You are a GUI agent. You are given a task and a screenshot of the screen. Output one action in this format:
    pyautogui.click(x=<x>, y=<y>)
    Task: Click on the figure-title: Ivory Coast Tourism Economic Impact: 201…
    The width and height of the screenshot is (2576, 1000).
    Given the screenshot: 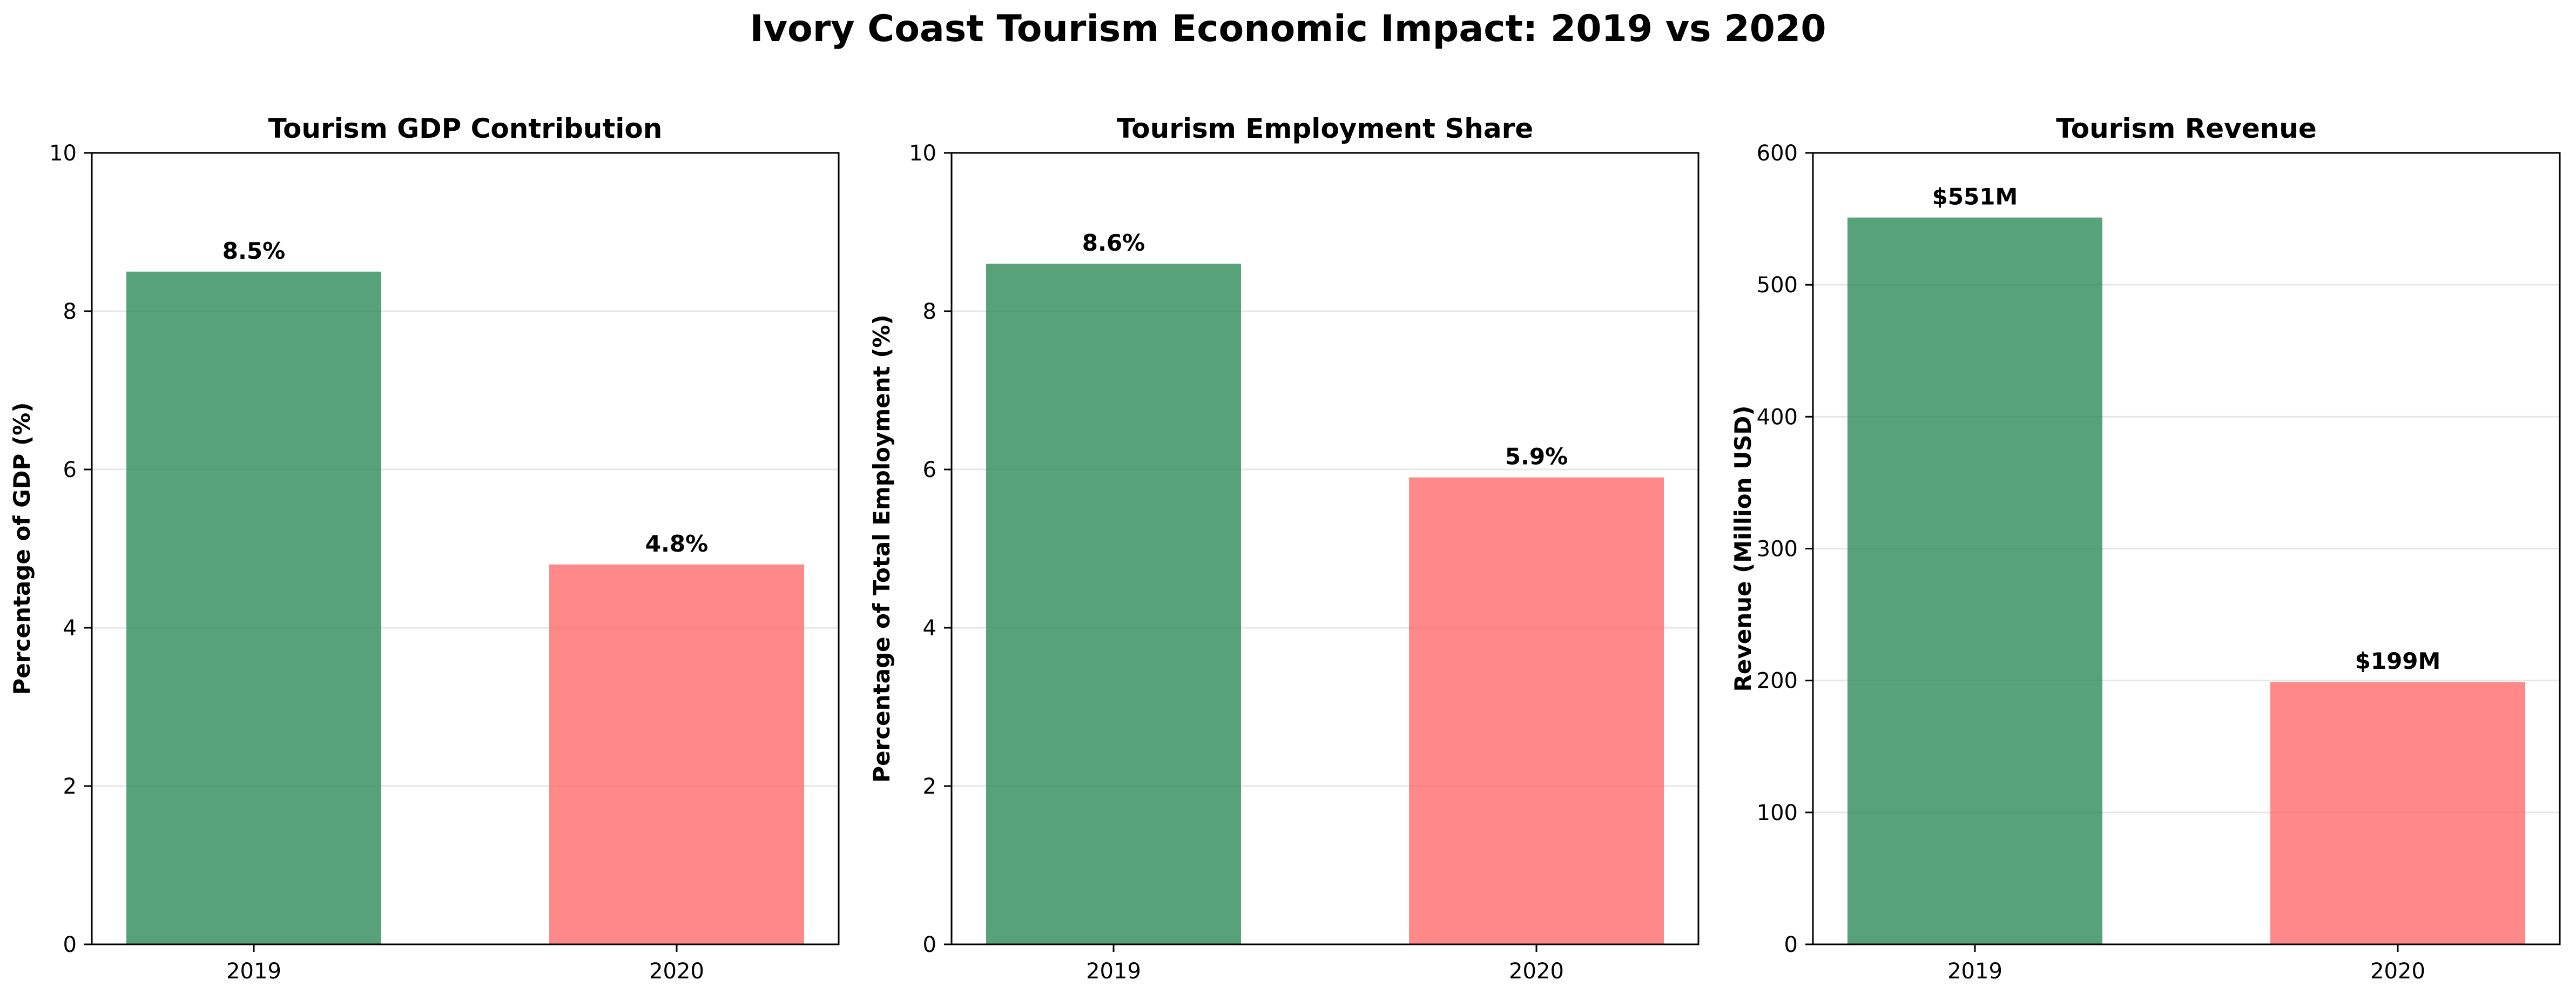 What is the action you would take?
    pyautogui.click(x=1288, y=29)
    